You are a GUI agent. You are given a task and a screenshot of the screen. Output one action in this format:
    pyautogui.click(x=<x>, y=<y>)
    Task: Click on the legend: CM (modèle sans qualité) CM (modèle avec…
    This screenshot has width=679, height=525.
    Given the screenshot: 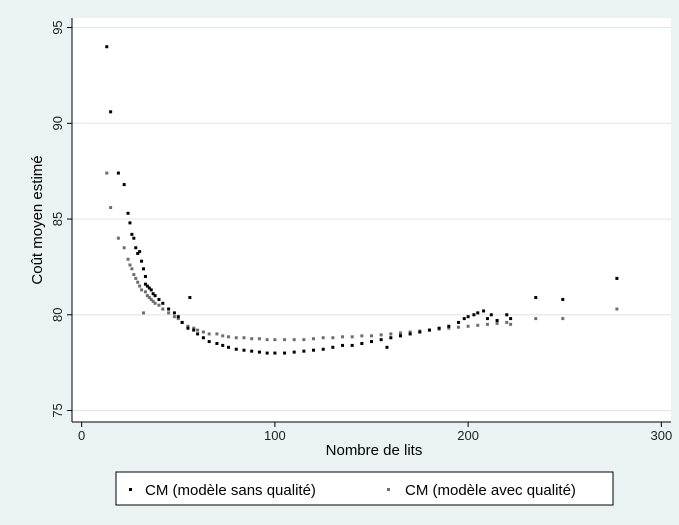 What is the action you would take?
    pyautogui.click(x=364, y=488)
    